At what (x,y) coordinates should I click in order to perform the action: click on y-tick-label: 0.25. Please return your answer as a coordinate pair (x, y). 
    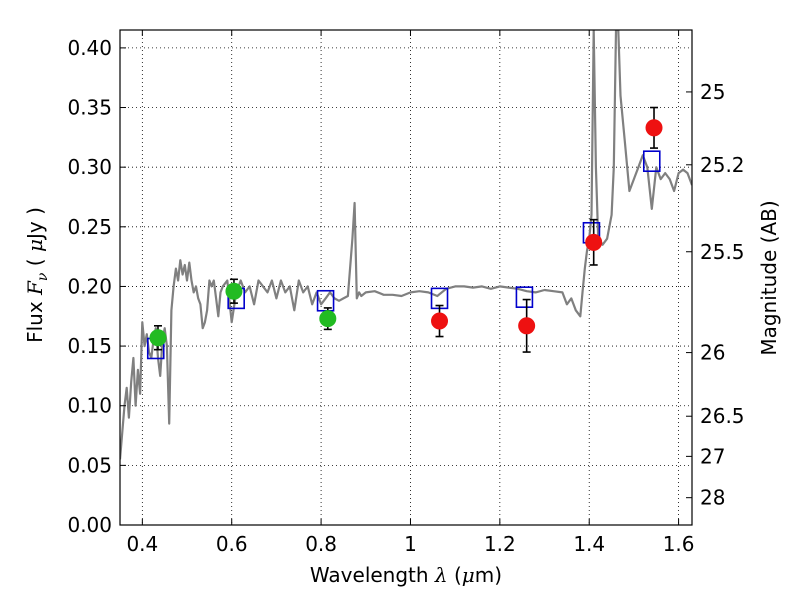
    Looking at the image, I should click on (89, 227).